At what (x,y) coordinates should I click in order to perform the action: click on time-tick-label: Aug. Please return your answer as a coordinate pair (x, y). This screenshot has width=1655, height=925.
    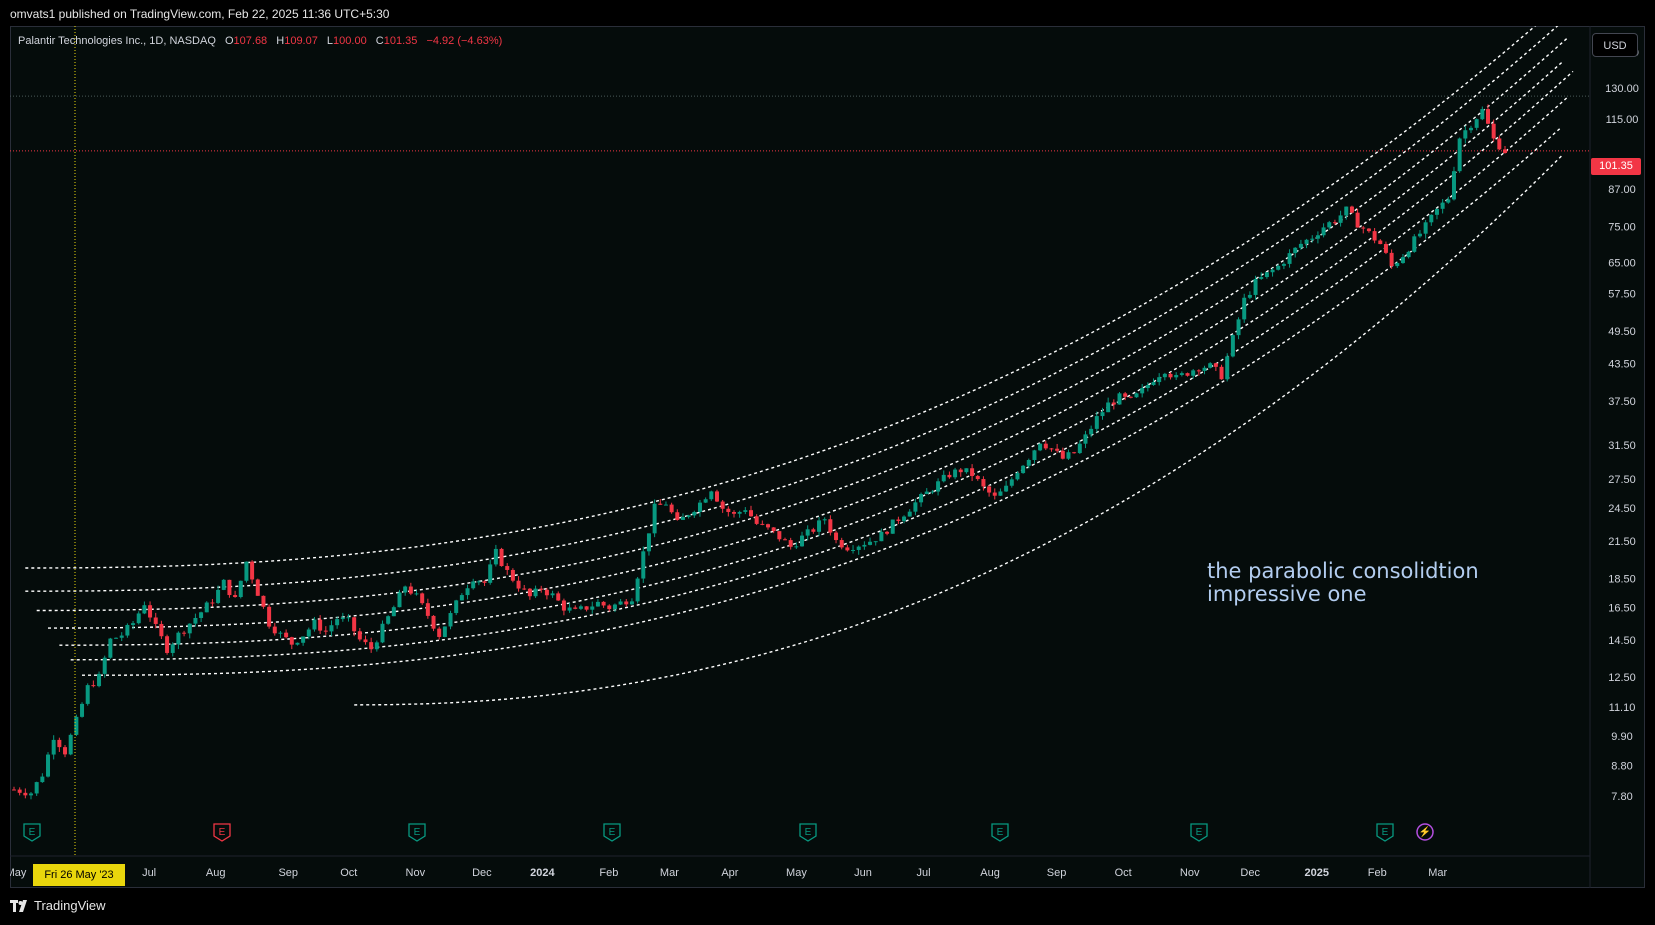
    Looking at the image, I should click on (216, 873).